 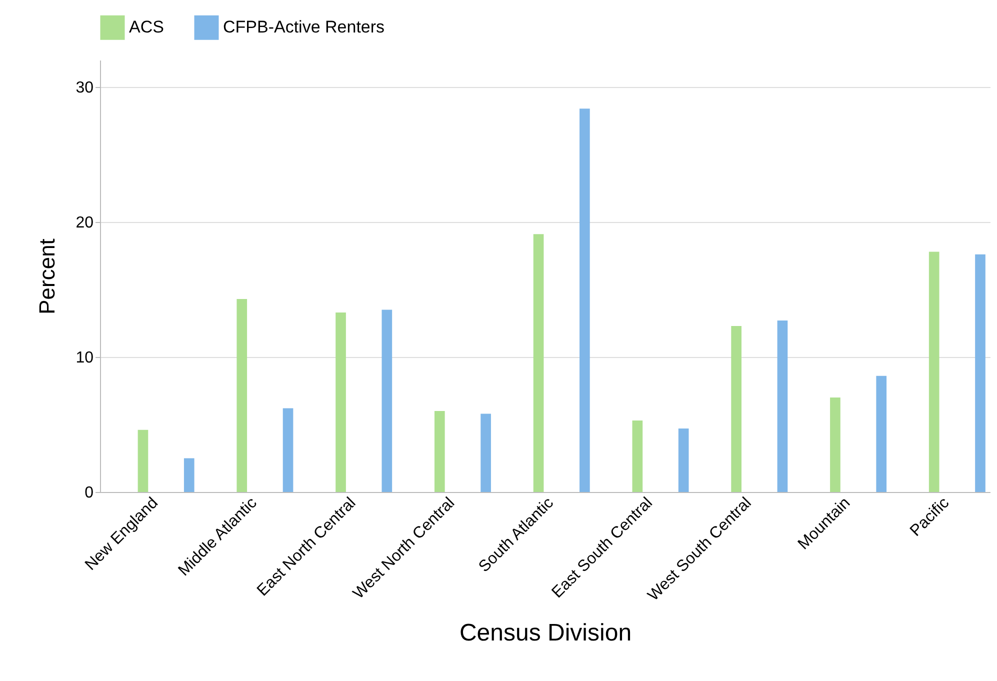 I want to click on legend-label: CFPB-Active Renters, so click(x=304, y=27).